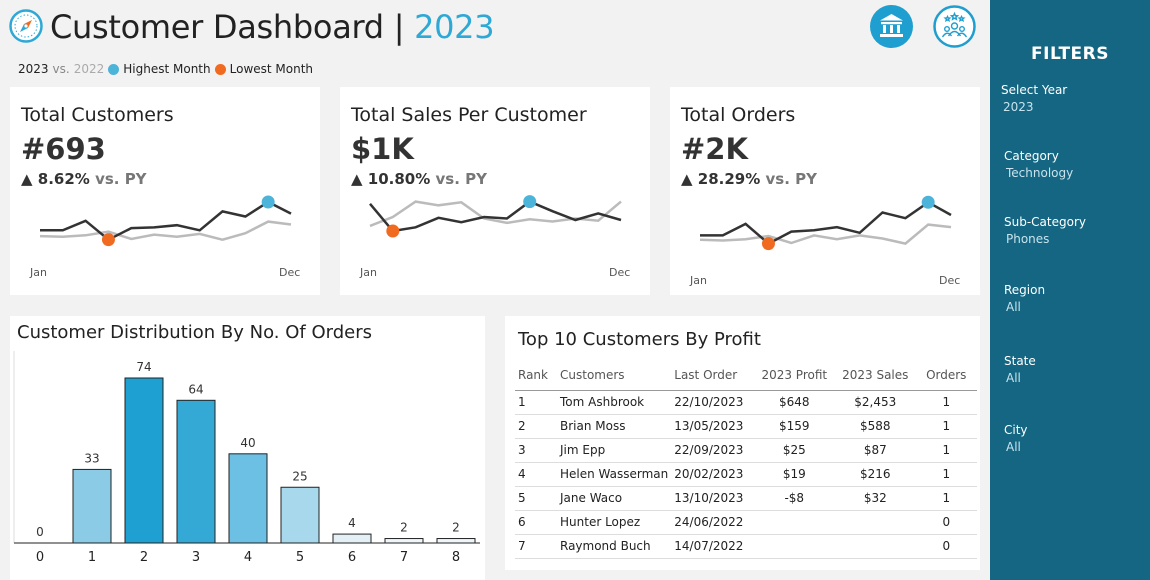  Describe the element at coordinates (706, 374) in the screenshot. I see `col-header-last-order: Last Order` at that location.